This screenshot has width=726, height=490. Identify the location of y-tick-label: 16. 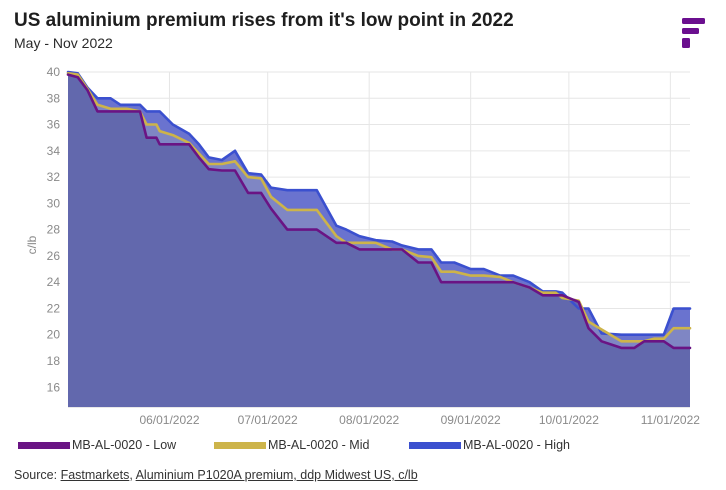
(54, 387).